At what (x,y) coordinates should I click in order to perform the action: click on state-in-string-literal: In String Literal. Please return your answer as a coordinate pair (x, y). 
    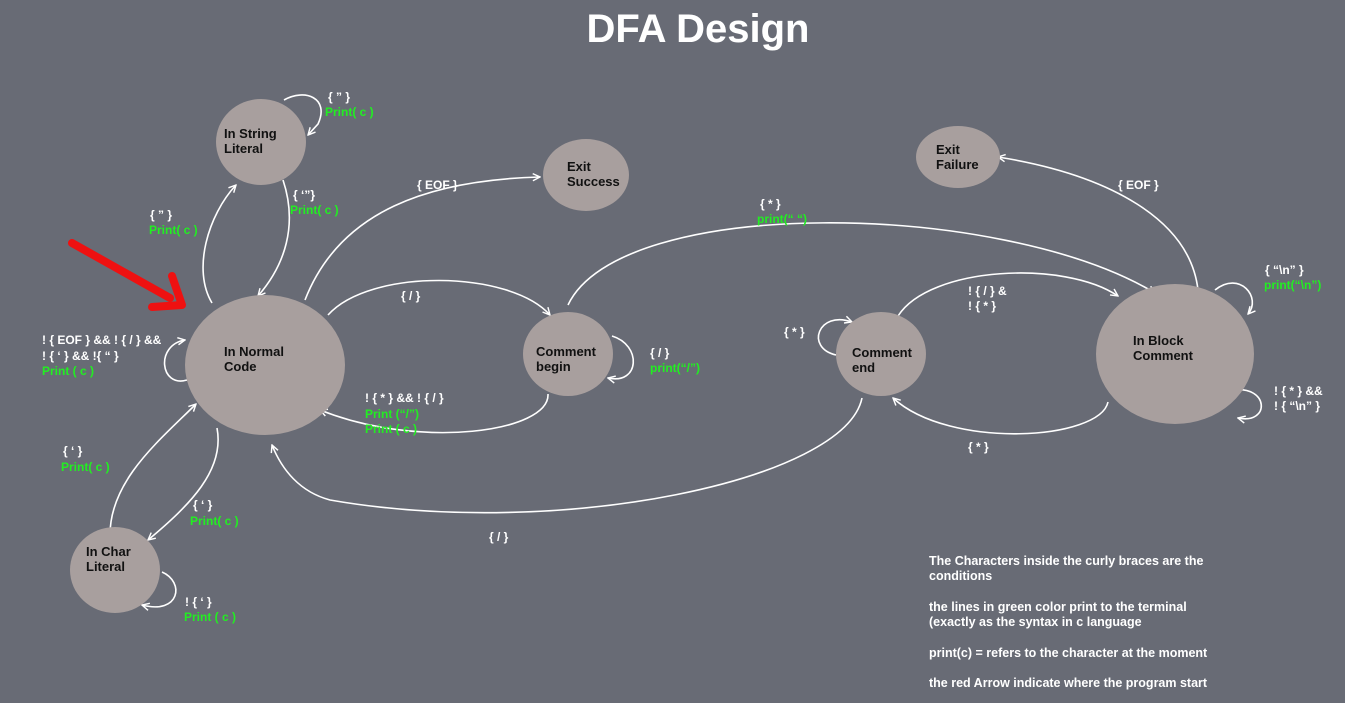
    Looking at the image, I should click on (261, 142).